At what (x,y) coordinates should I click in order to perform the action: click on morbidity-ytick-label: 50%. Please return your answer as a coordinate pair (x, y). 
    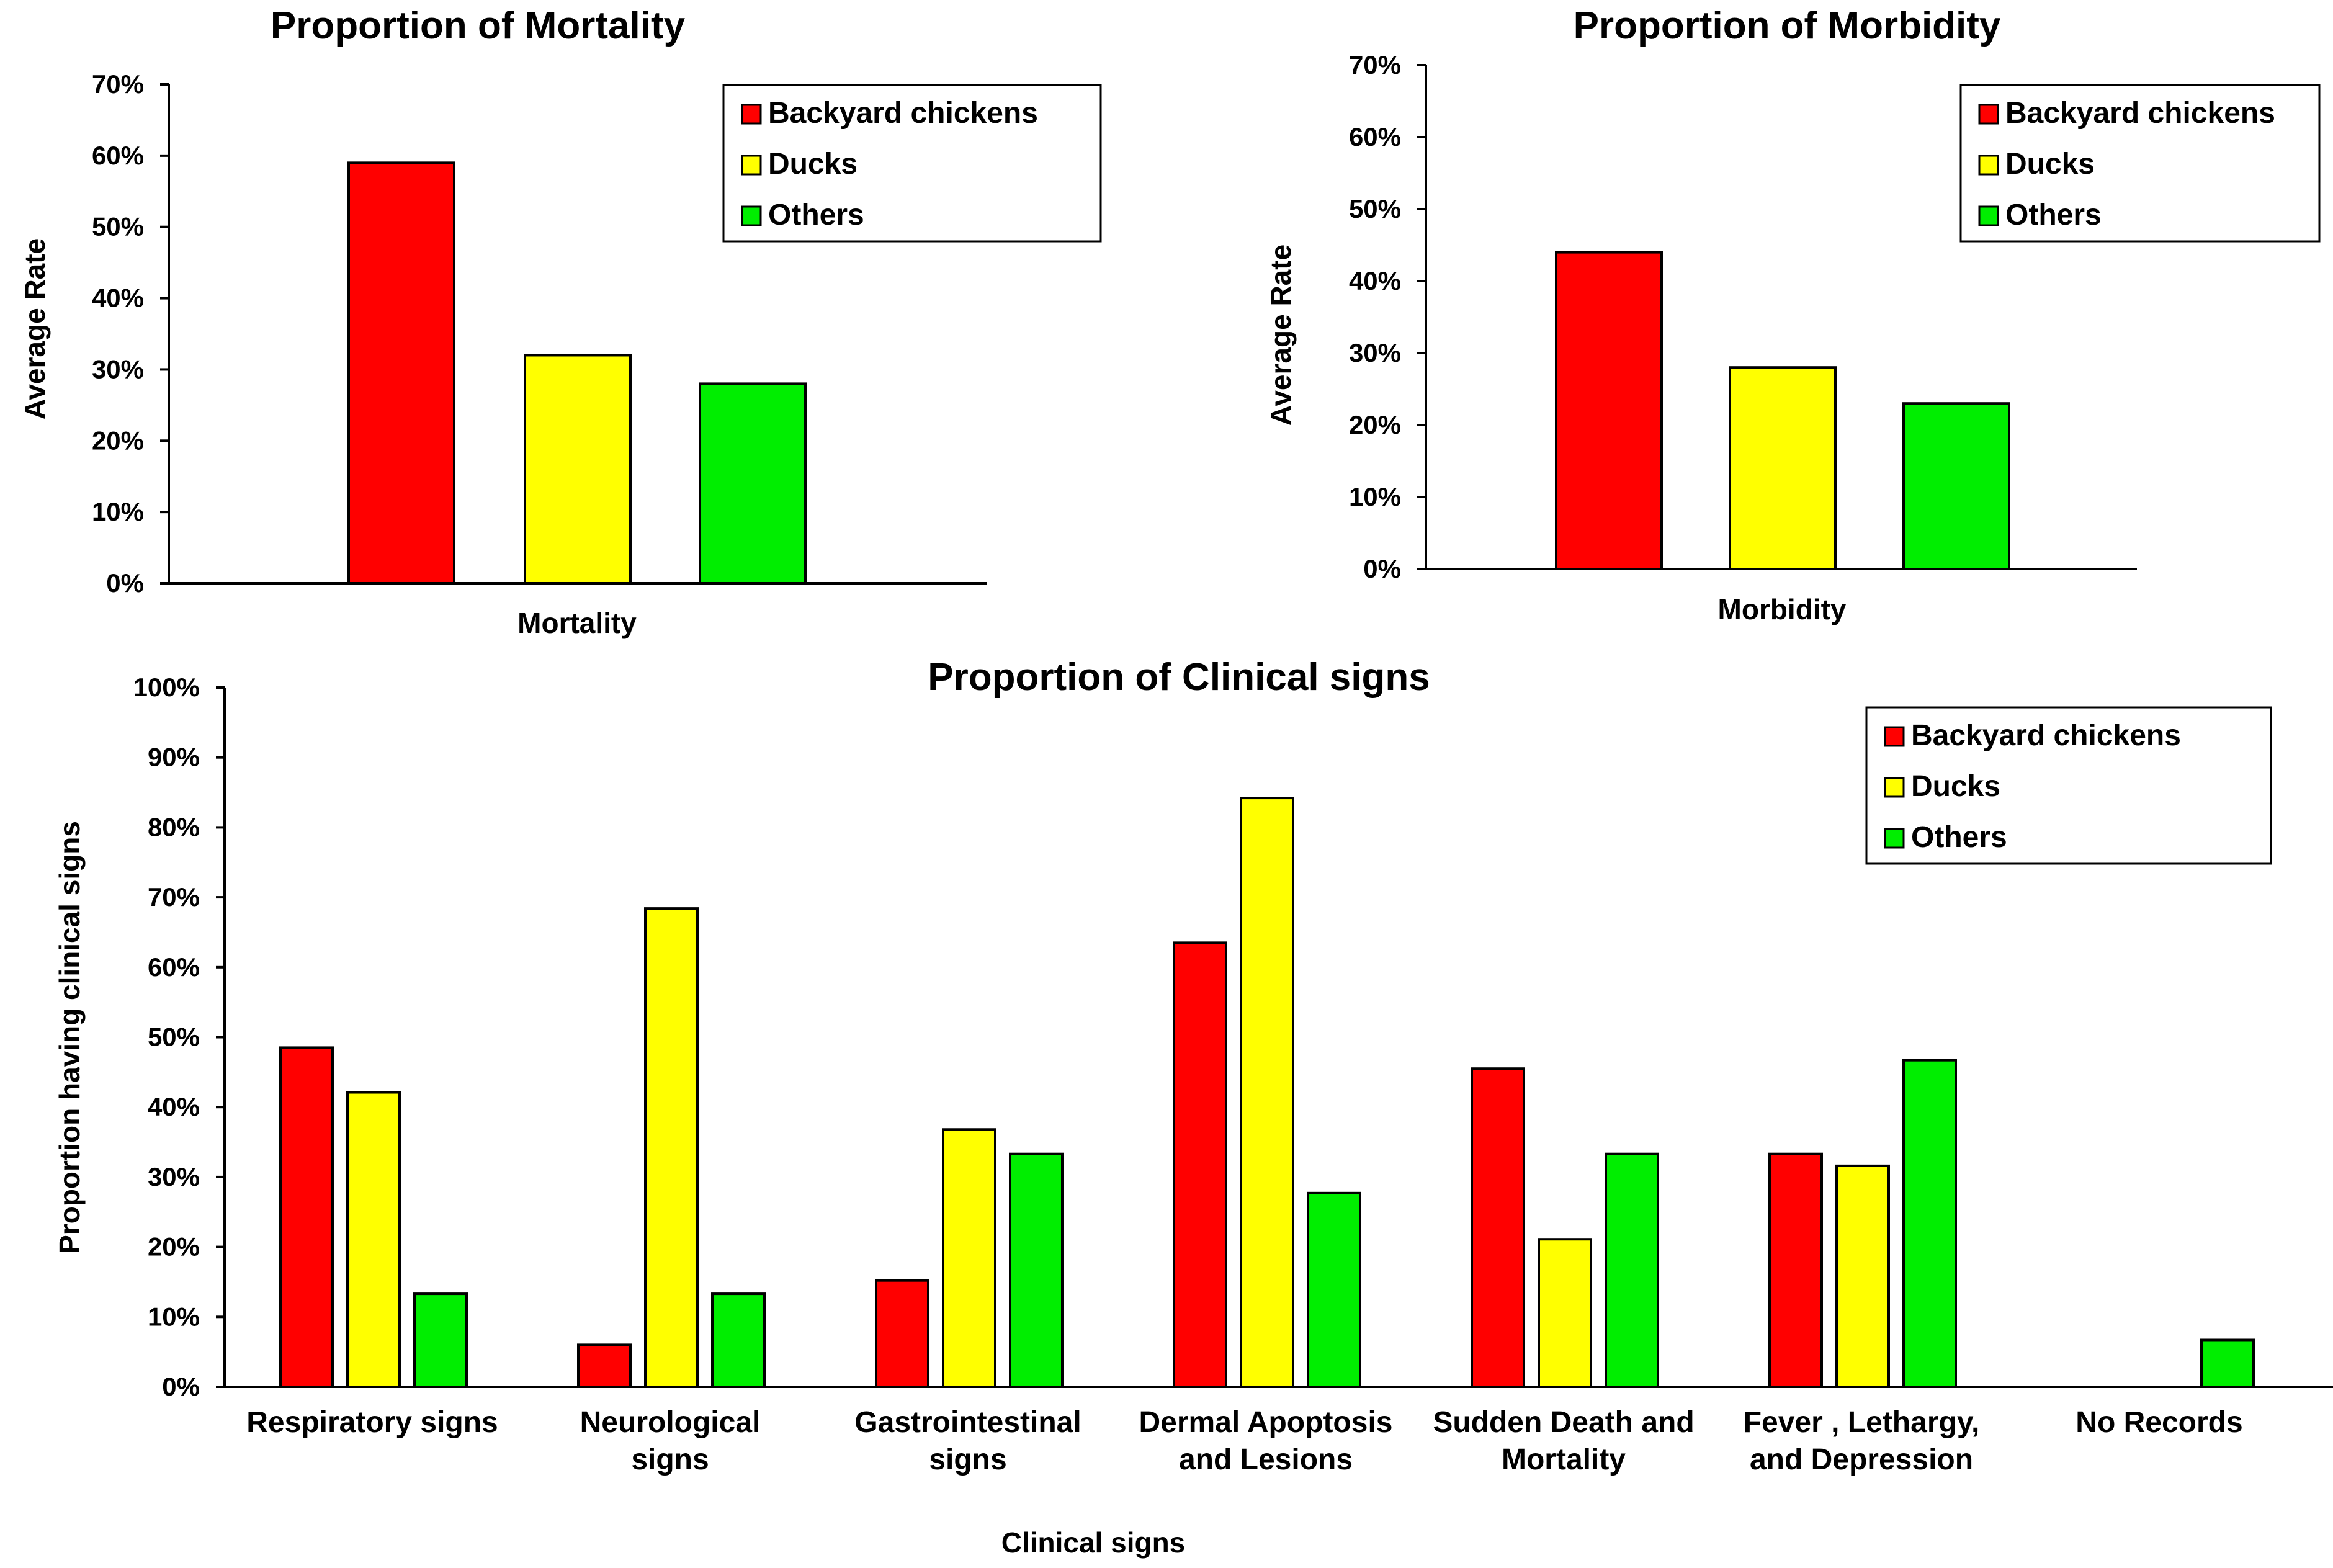
    Looking at the image, I should click on (1375, 208).